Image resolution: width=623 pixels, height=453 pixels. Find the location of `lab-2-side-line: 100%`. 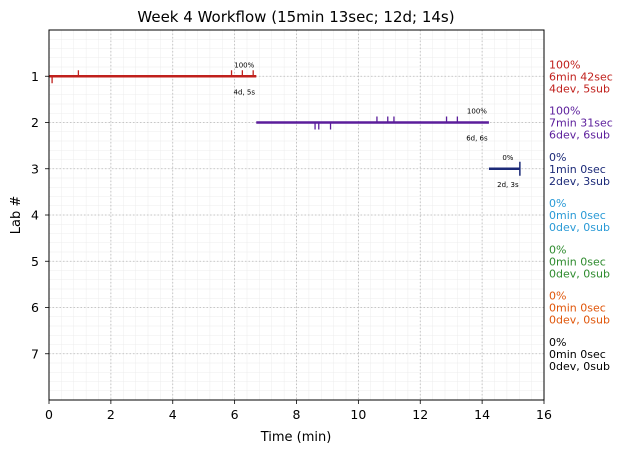

lab-2-side-line: 100% is located at coordinates (564, 111).